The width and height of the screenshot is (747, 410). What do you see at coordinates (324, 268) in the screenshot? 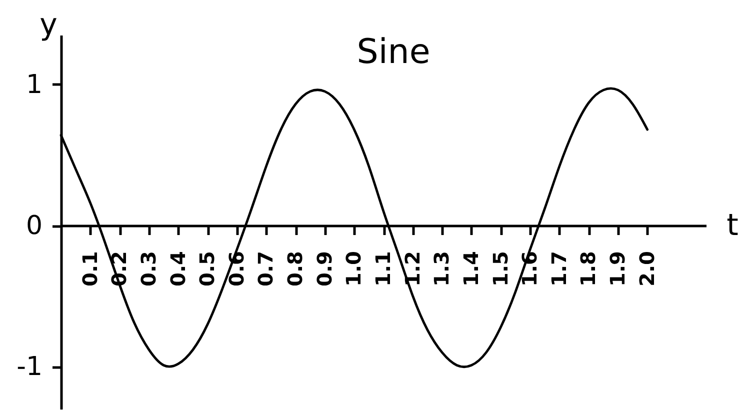
I see `x-tick-label: 0.9` at bounding box center [324, 268].